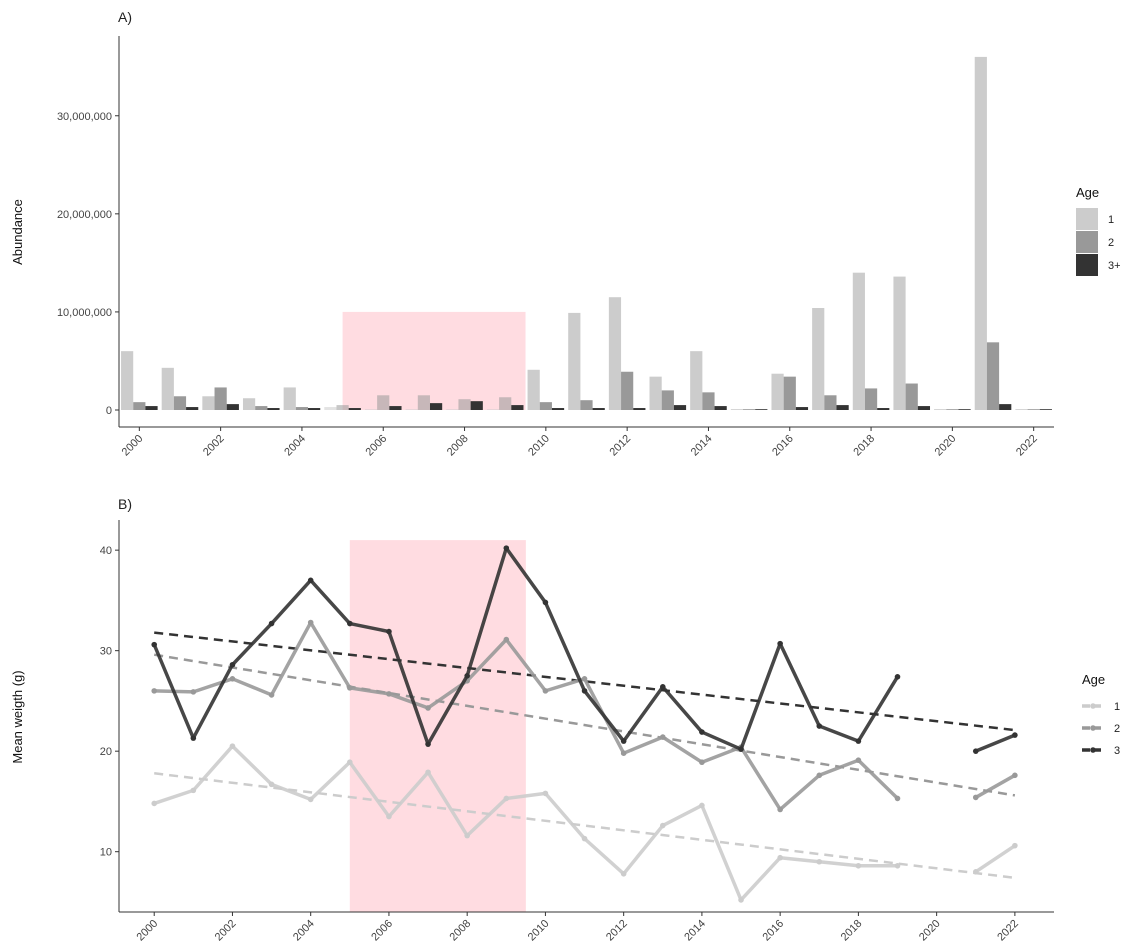 This screenshot has height=949, width=1122. Describe the element at coordinates (773, 931) in the screenshot. I see `panel-b-x-tick-label: 2016` at that location.